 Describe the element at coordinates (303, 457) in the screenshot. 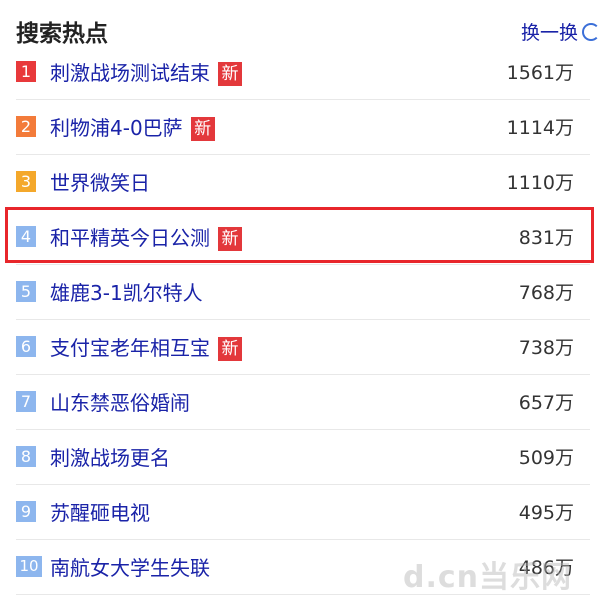

I see `list-item: 8 刺激战场更名 509万` at that location.